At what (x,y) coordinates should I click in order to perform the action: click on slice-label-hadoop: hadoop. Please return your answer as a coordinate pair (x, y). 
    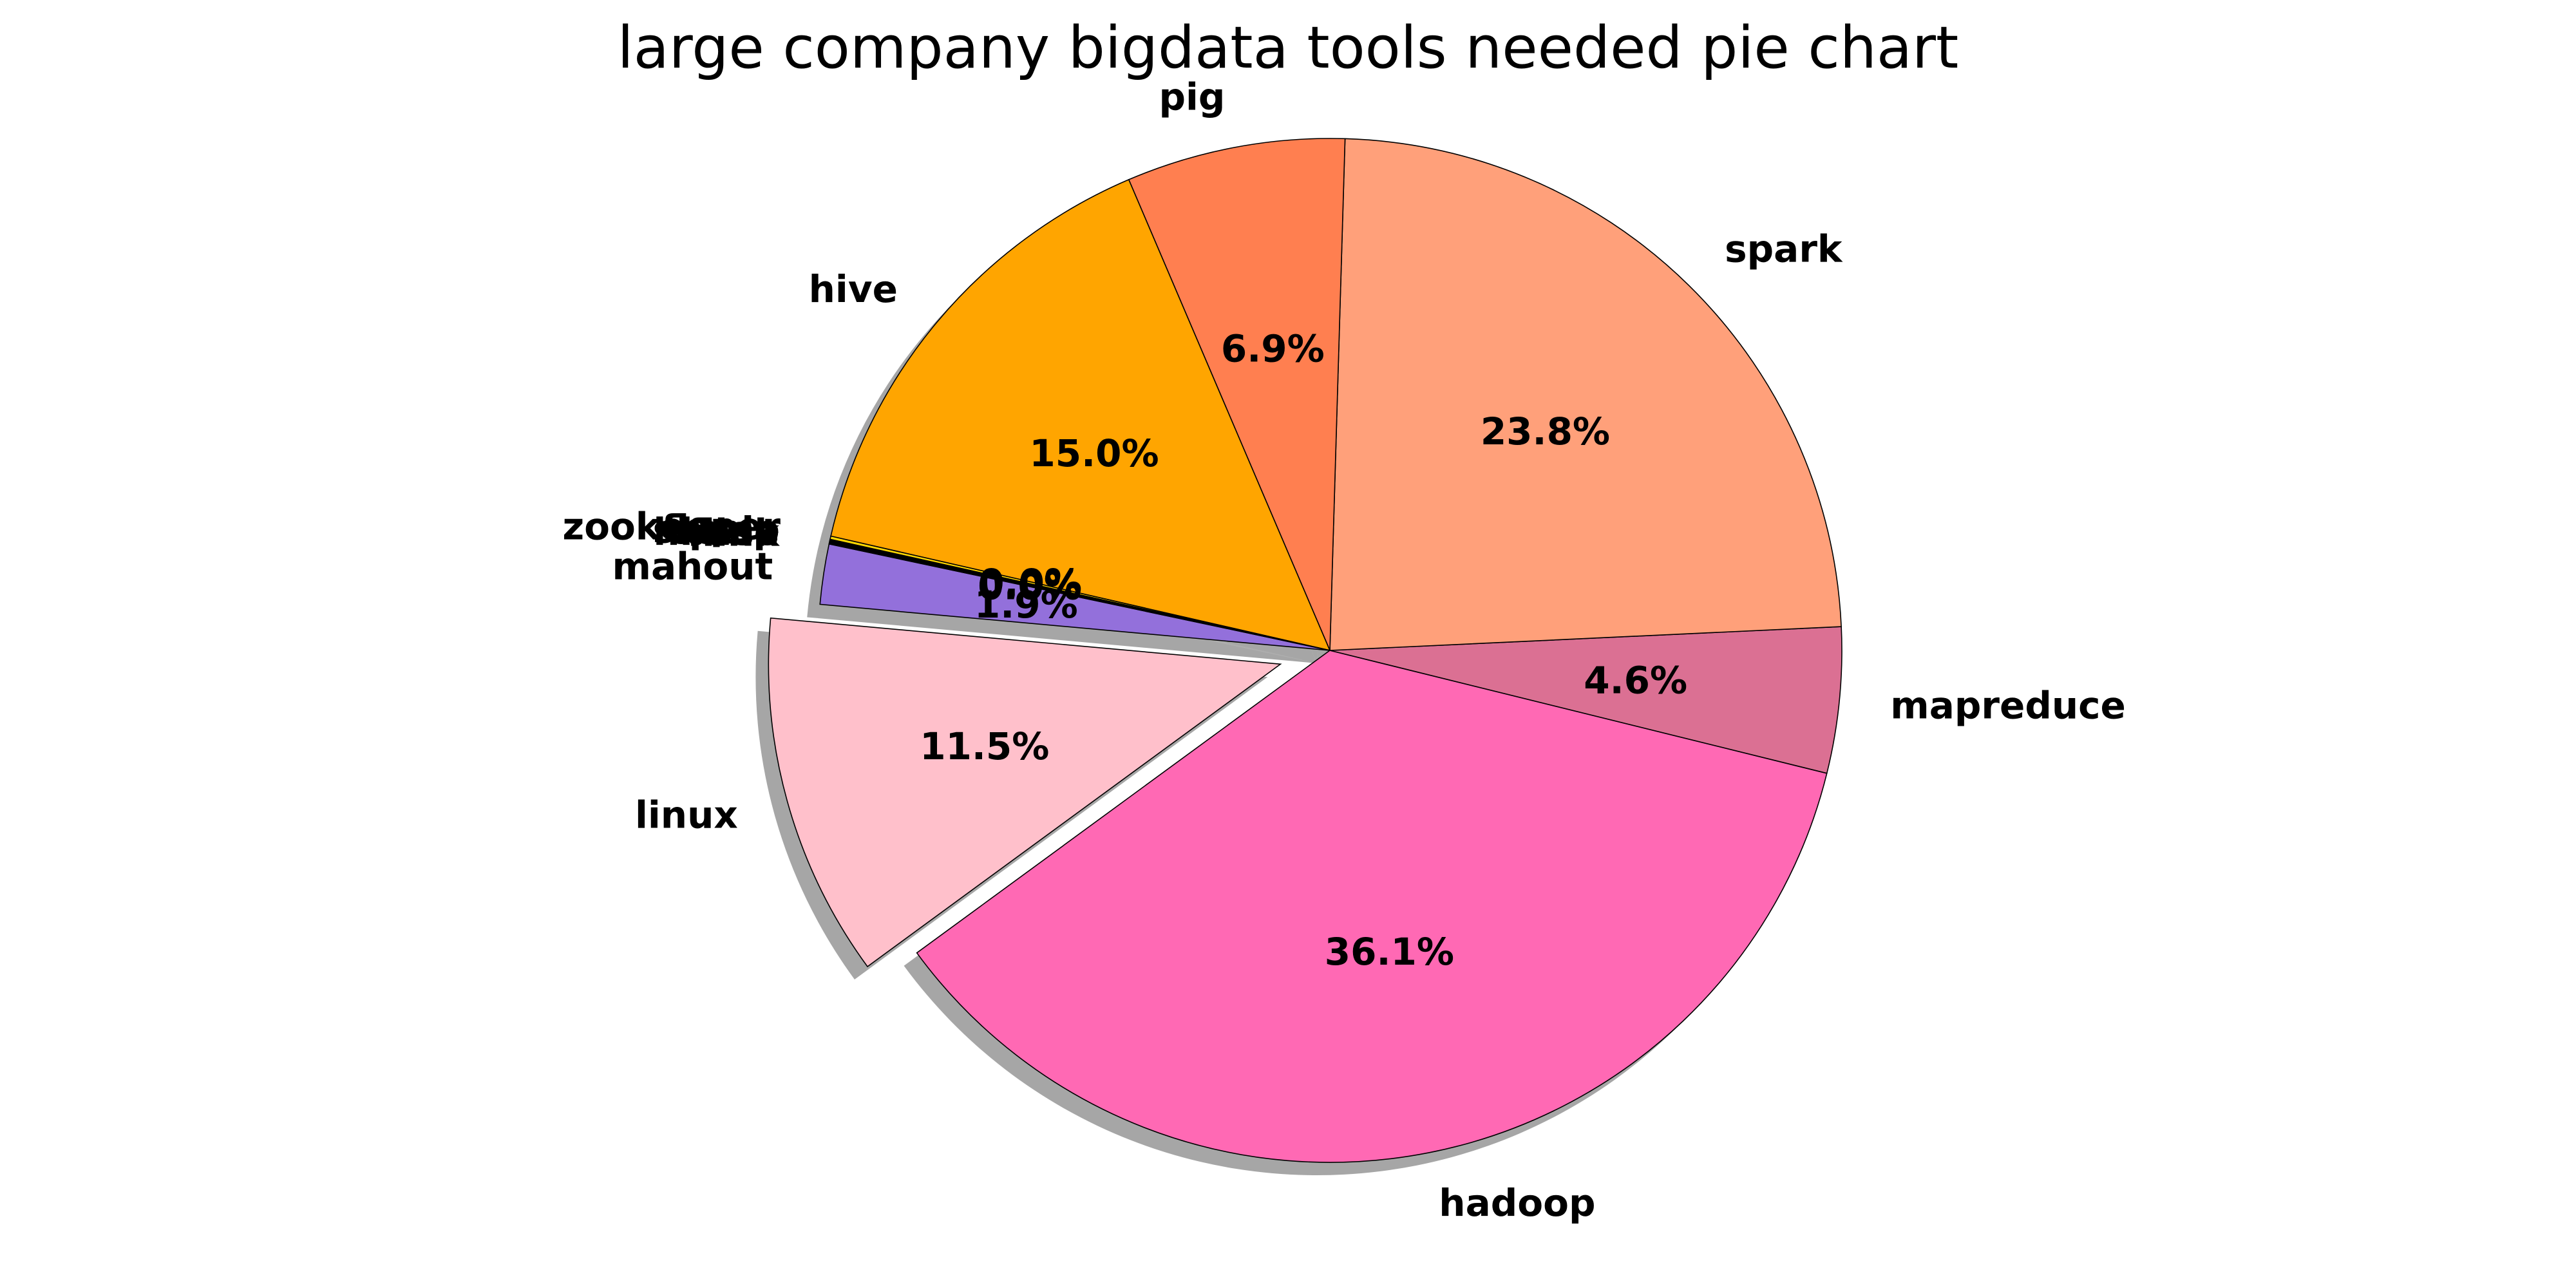
    Looking at the image, I should click on (1517, 1203).